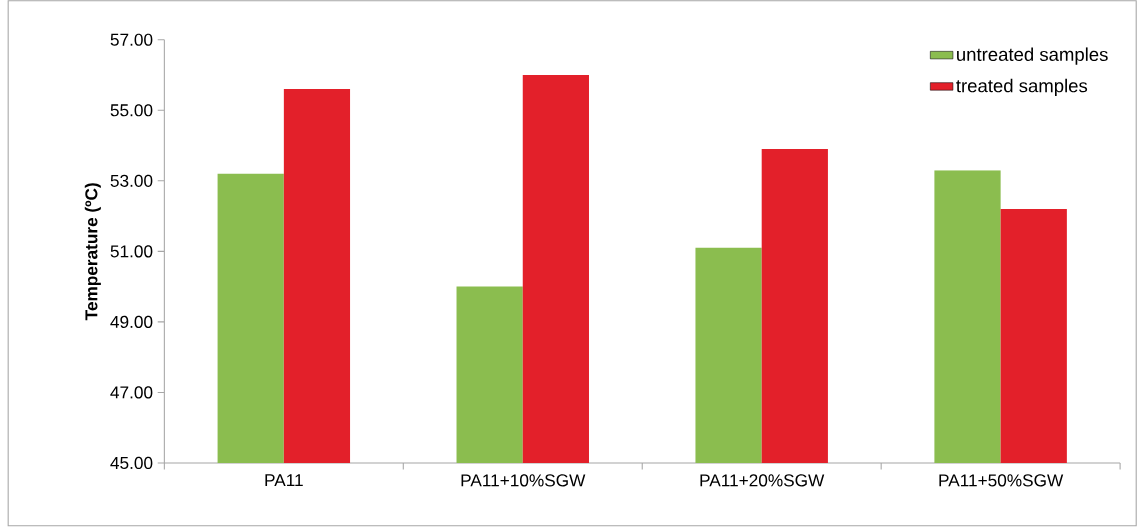  Describe the element at coordinates (131, 322) in the screenshot. I see `y-tick-label: 49.00` at that location.